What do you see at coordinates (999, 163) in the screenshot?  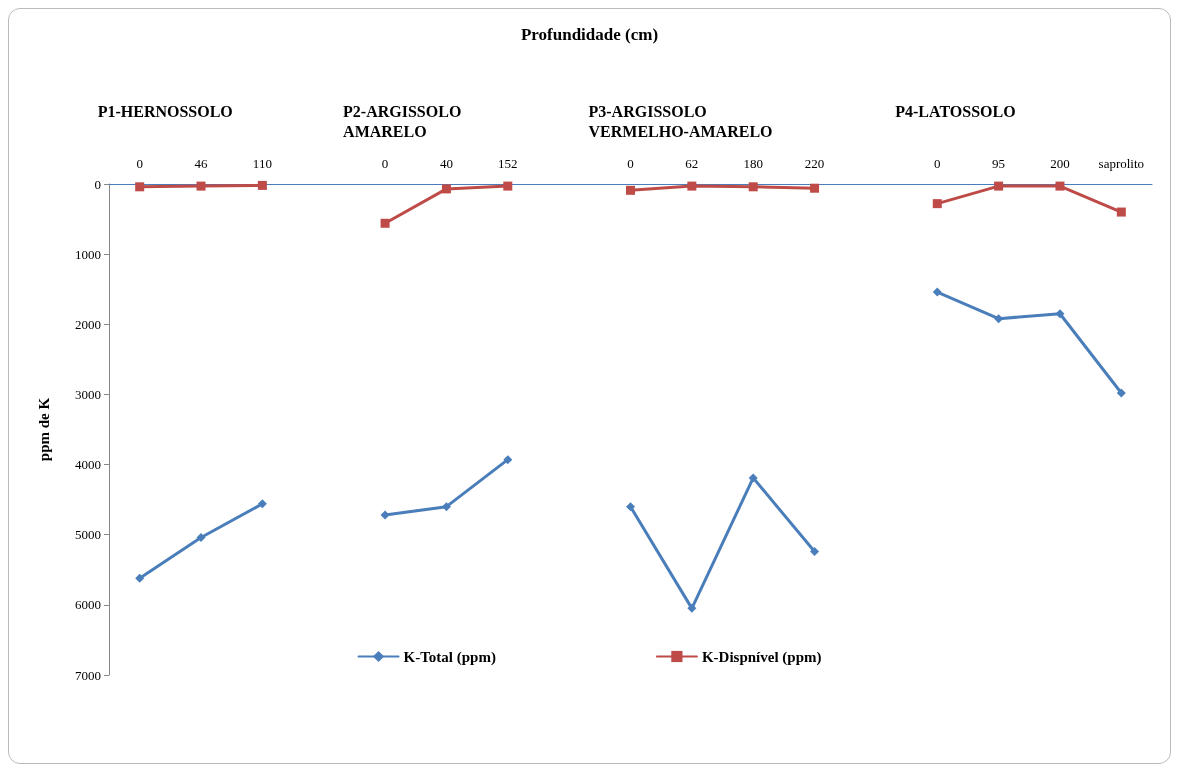 I see `x-tick-label: 95` at bounding box center [999, 163].